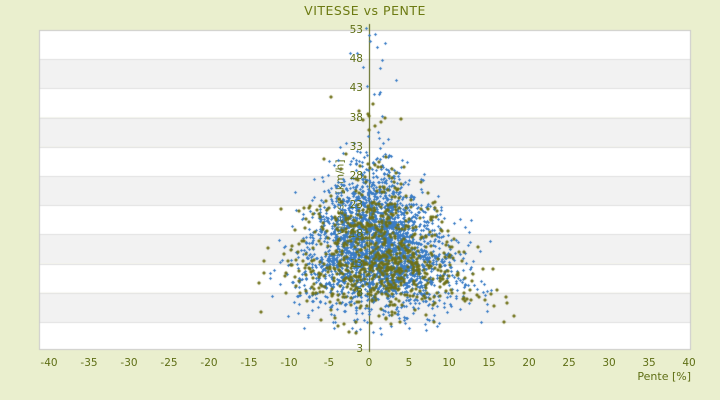 The width and height of the screenshot is (720, 400). What do you see at coordinates (356, 59) in the screenshot?
I see `y-tick-label: 48` at bounding box center [356, 59].